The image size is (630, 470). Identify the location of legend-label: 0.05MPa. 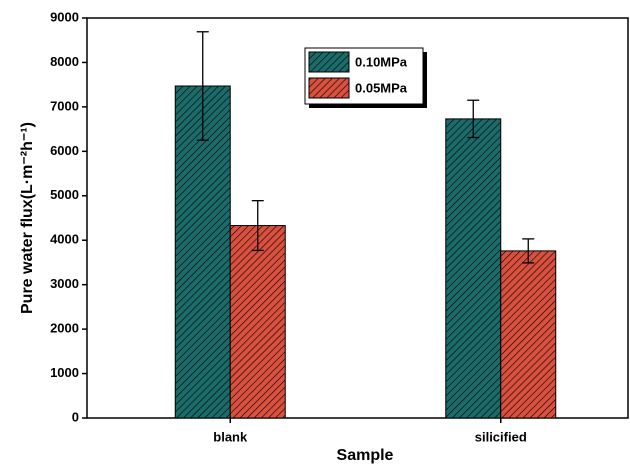
(381, 87).